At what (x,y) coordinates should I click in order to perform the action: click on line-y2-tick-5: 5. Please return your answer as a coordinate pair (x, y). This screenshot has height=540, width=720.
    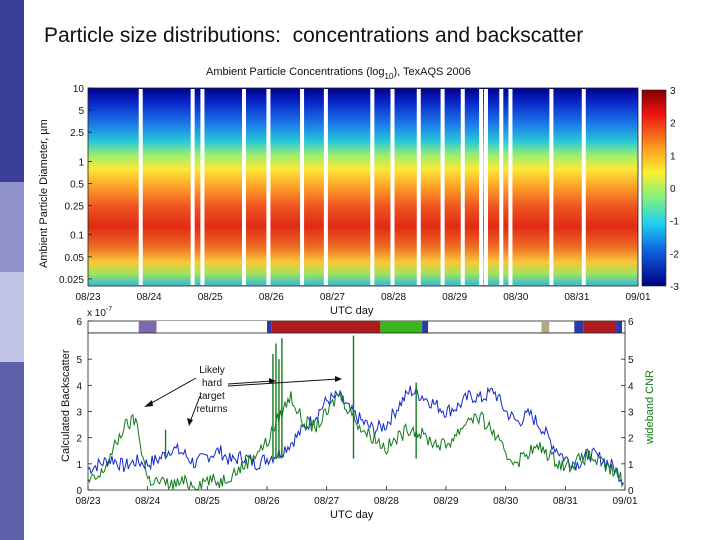
    Looking at the image, I should click on (631, 360).